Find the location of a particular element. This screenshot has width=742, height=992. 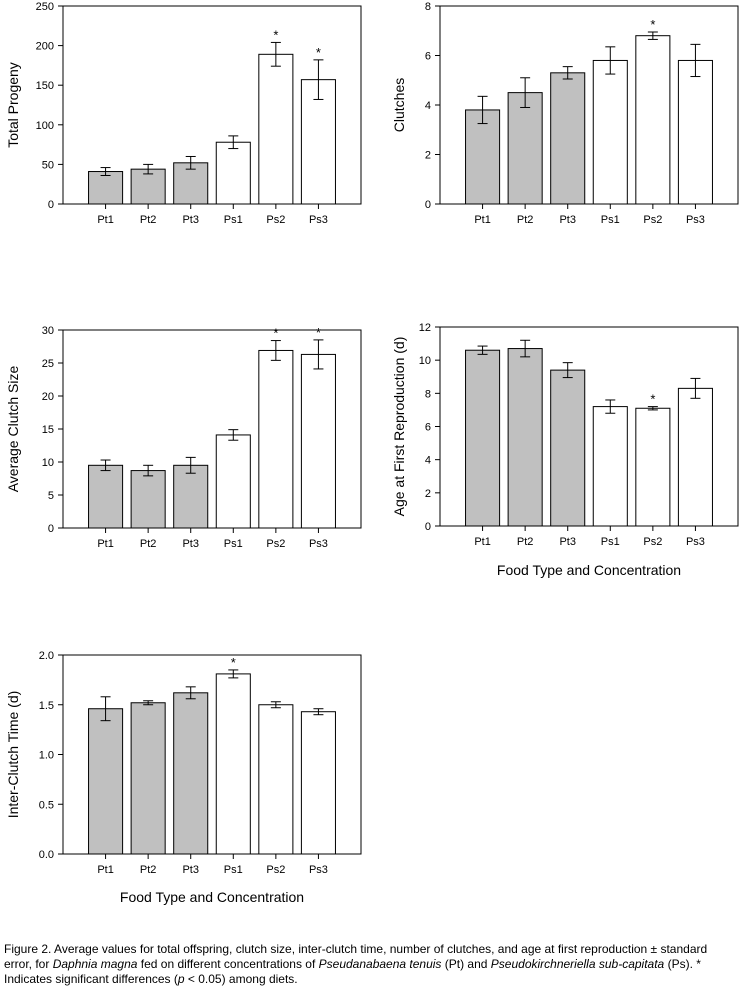

y-tick-label: 20 is located at coordinates (48, 397).